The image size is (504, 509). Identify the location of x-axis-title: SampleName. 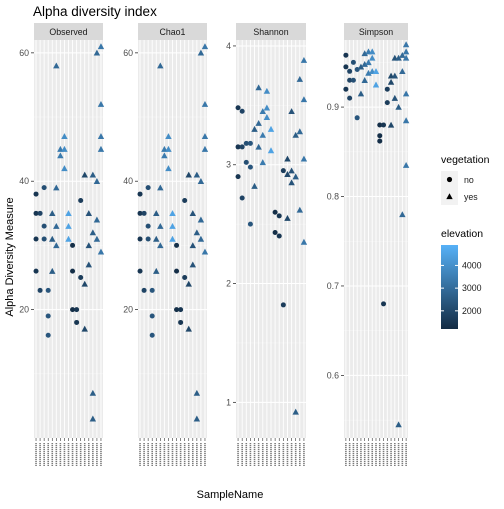
(230, 495).